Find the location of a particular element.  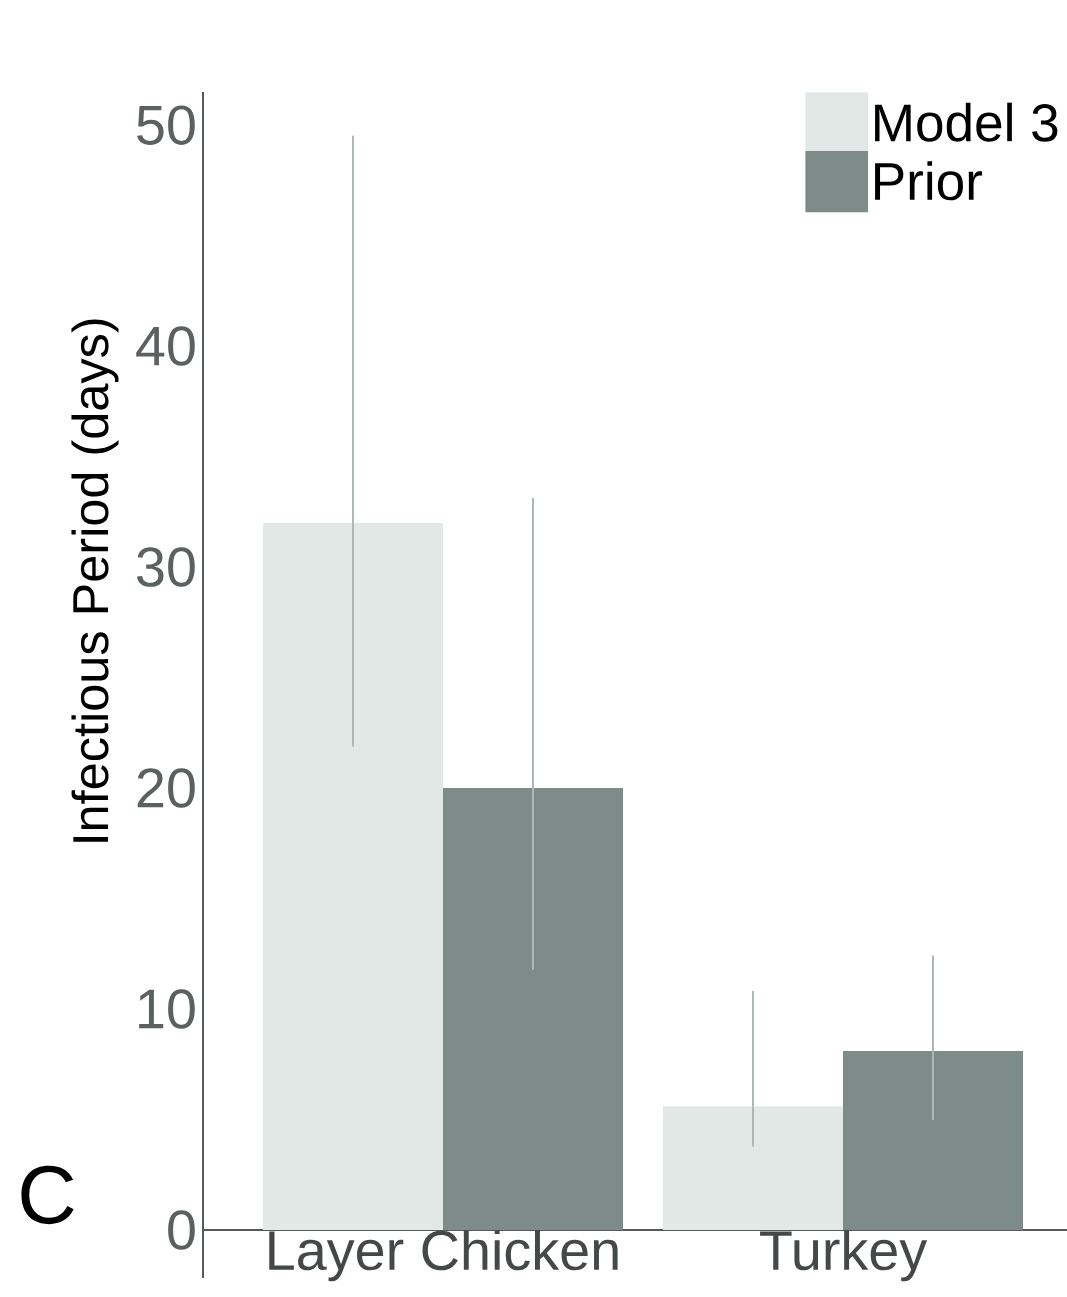

x-tick-label: Layer Chicken is located at coordinates (443, 1255).